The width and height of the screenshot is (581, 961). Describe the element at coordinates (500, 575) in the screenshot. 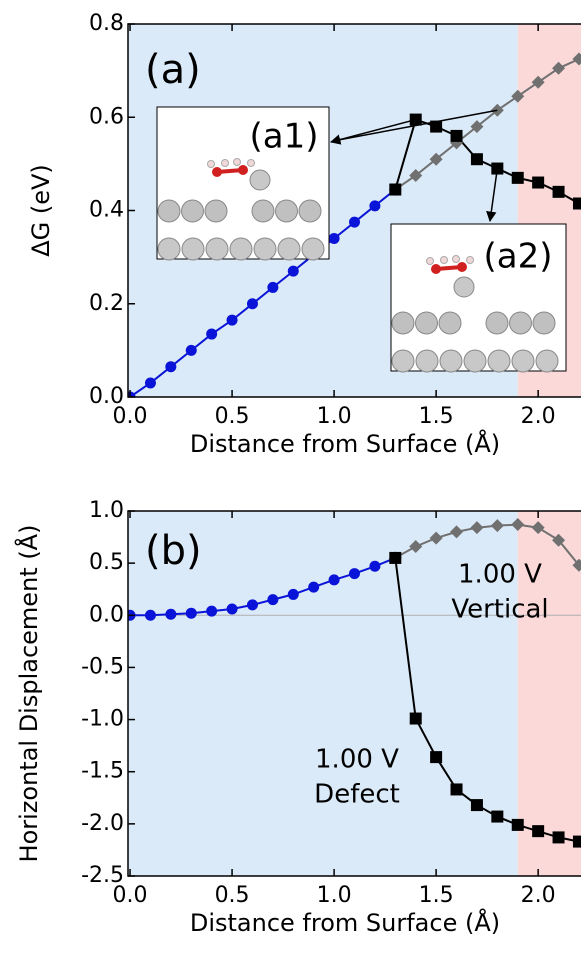

I see `annotation: 1.00 V` at that location.